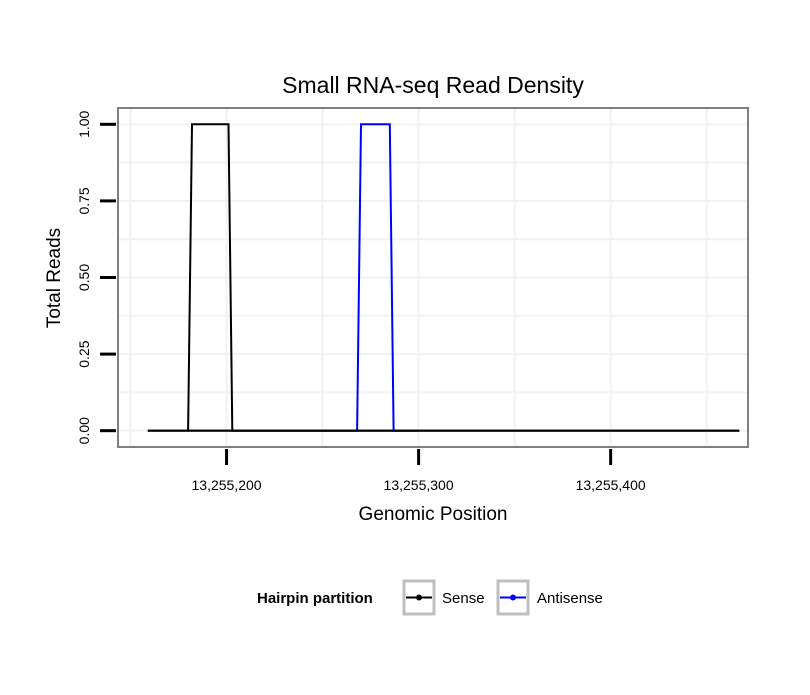  I want to click on legend-title: Hairpin partition, so click(315, 598).